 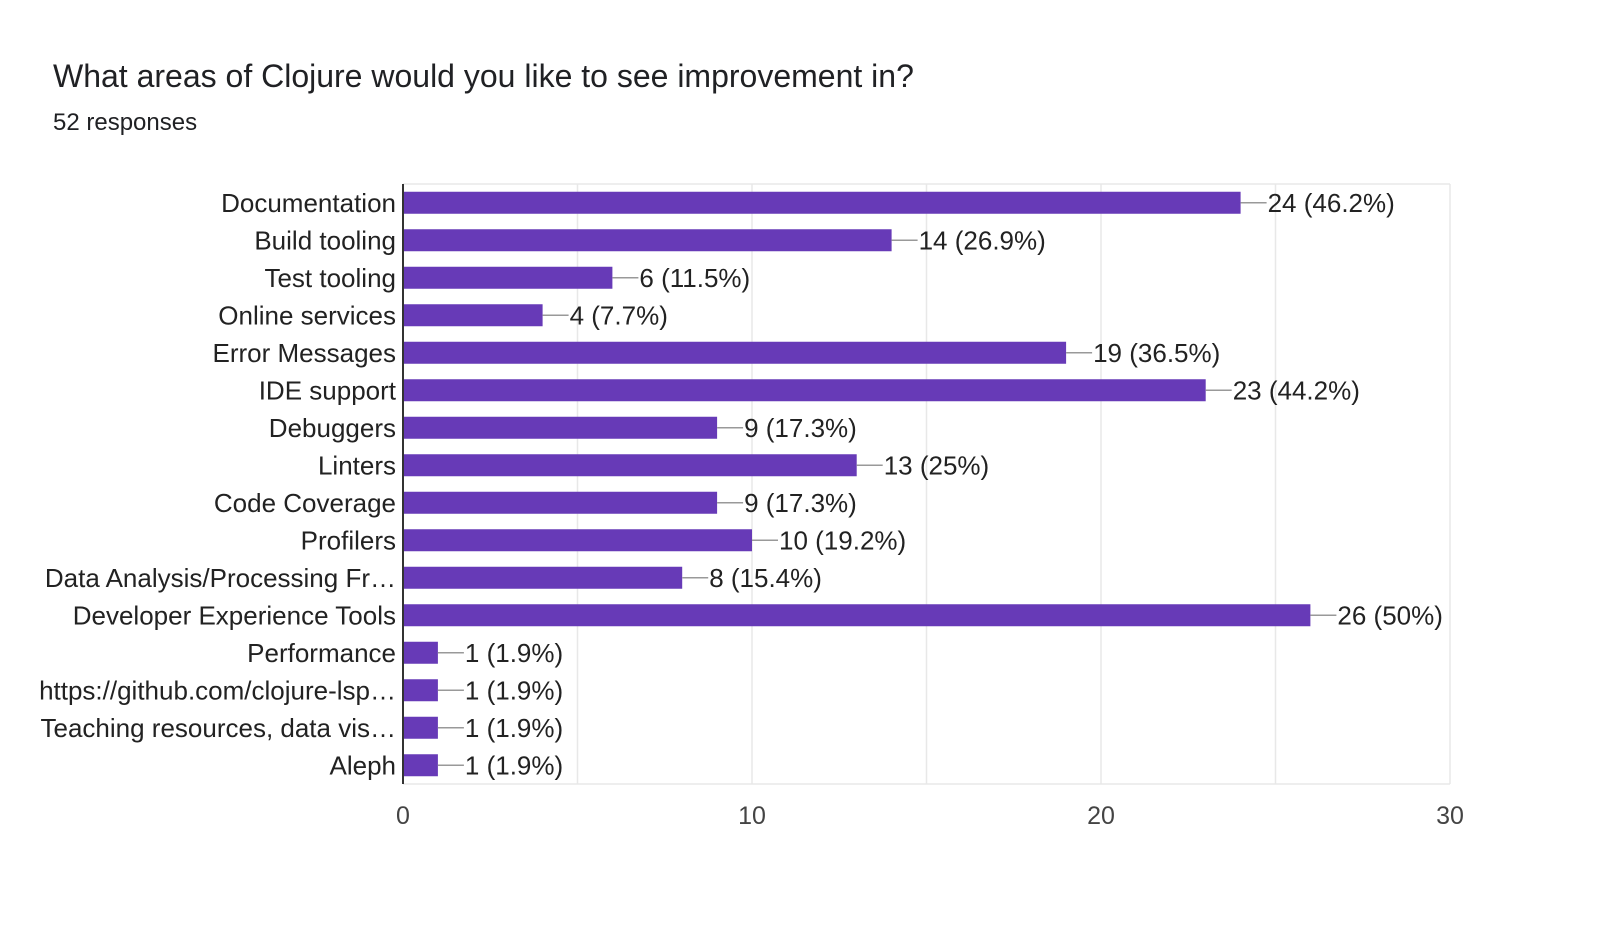 What do you see at coordinates (937, 465) in the screenshot?
I see `data-label: 13 (25%)` at bounding box center [937, 465].